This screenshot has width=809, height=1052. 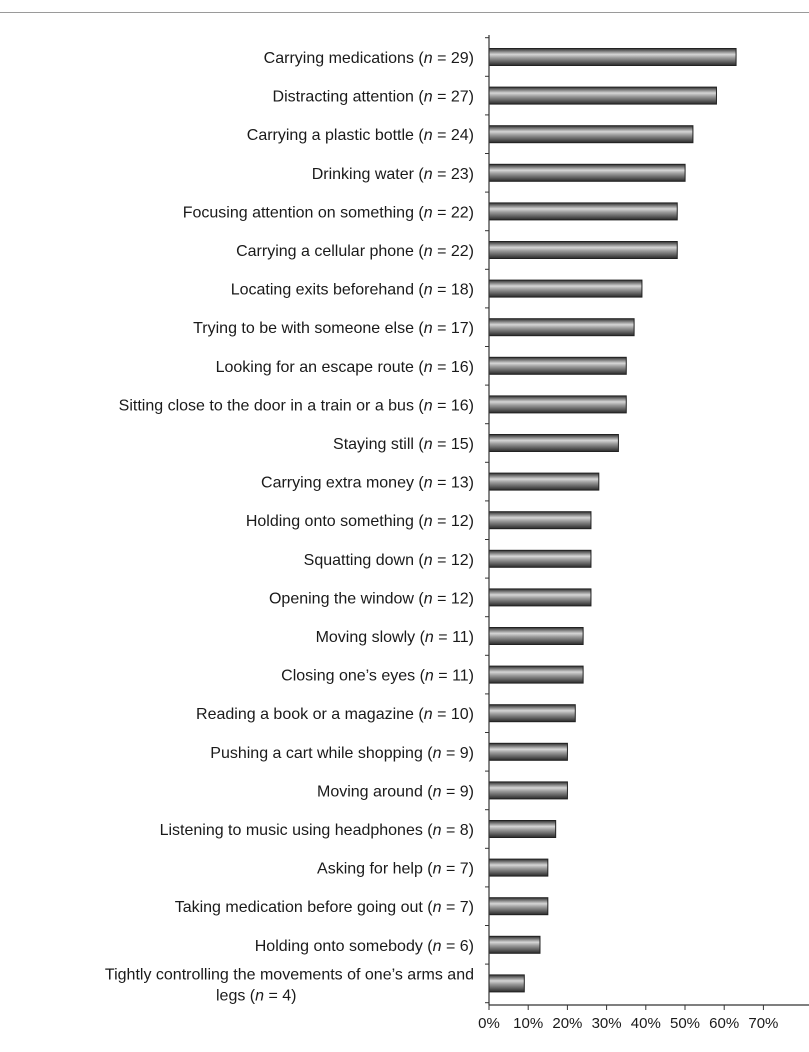 I want to click on category-label: legs (n = 4), so click(x=256, y=995).